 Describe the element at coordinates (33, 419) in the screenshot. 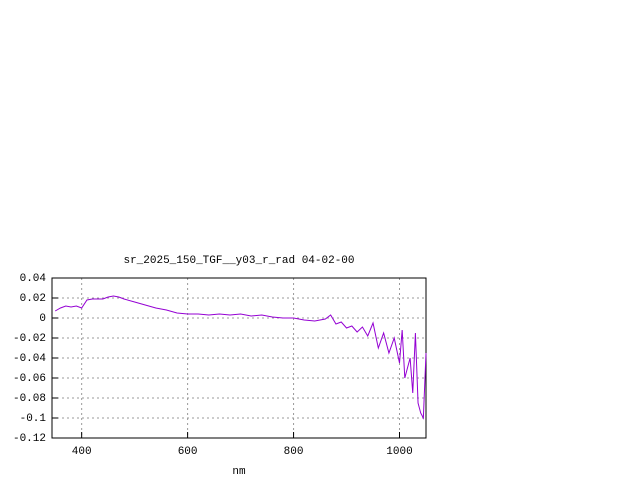

I see `y-tick-label: -0.1` at that location.